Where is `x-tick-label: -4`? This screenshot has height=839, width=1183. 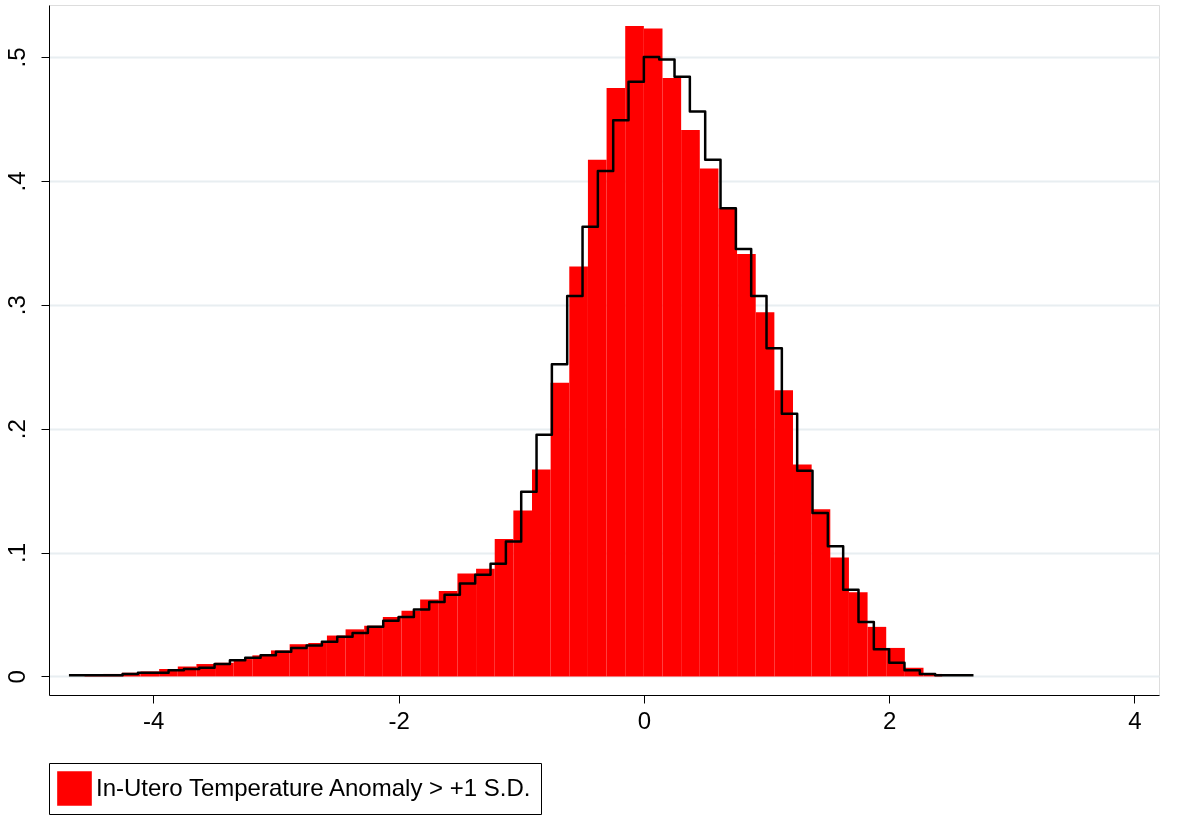
x-tick-label: -4 is located at coordinates (154, 720).